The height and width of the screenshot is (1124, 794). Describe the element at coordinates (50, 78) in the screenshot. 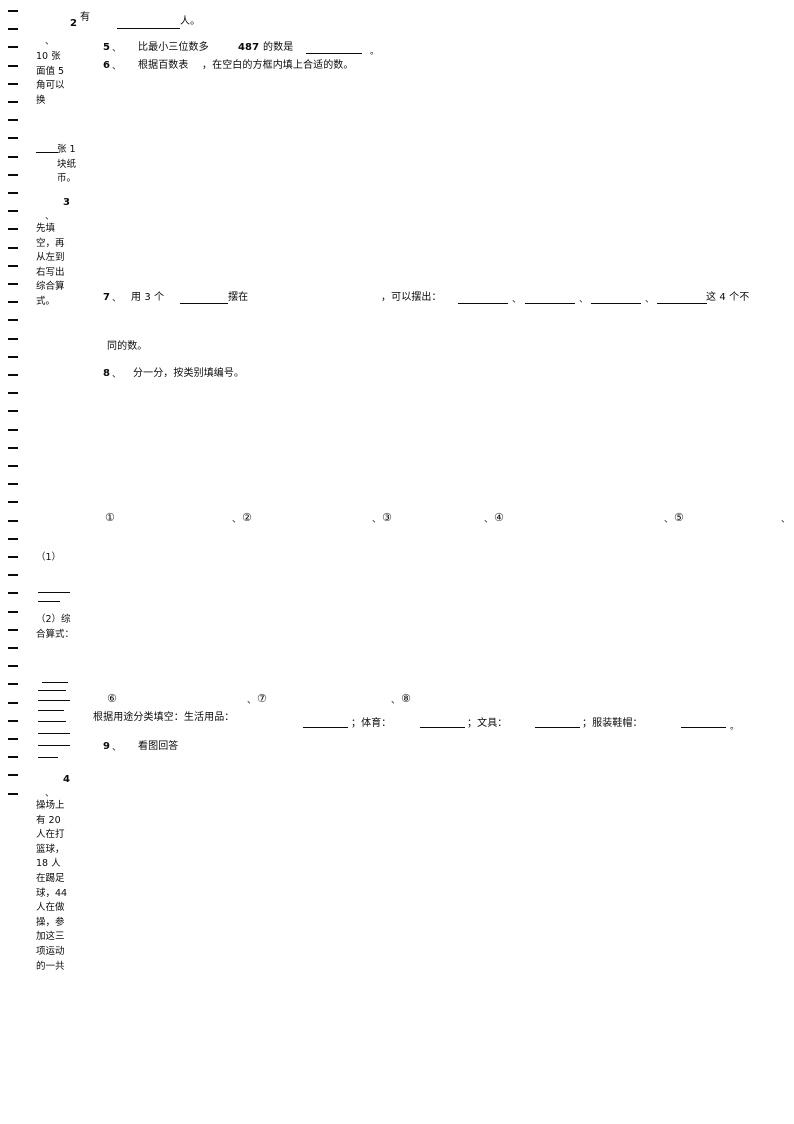

I see `left-item-2-text: 10 张面值 5 角可以换` at that location.